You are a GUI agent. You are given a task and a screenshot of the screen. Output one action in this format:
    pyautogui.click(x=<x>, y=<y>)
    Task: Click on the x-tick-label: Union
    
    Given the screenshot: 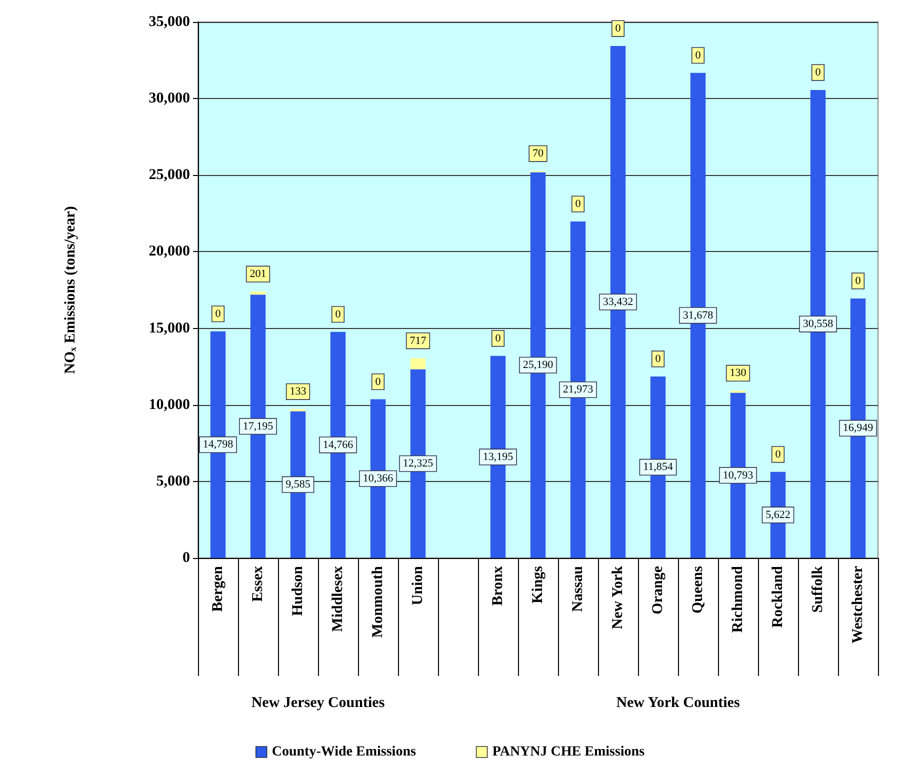 What is the action you would take?
    pyautogui.click(x=418, y=585)
    